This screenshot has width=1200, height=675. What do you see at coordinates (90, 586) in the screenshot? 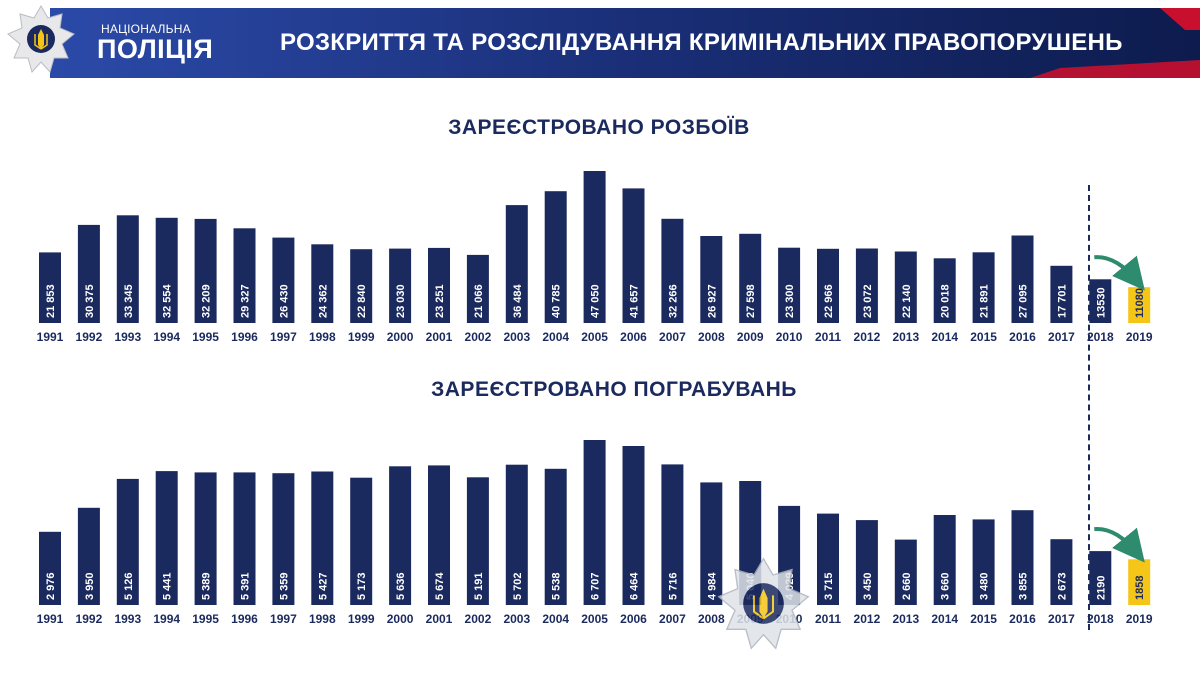
I see `value-label-1992: 3 950` at bounding box center [90, 586].